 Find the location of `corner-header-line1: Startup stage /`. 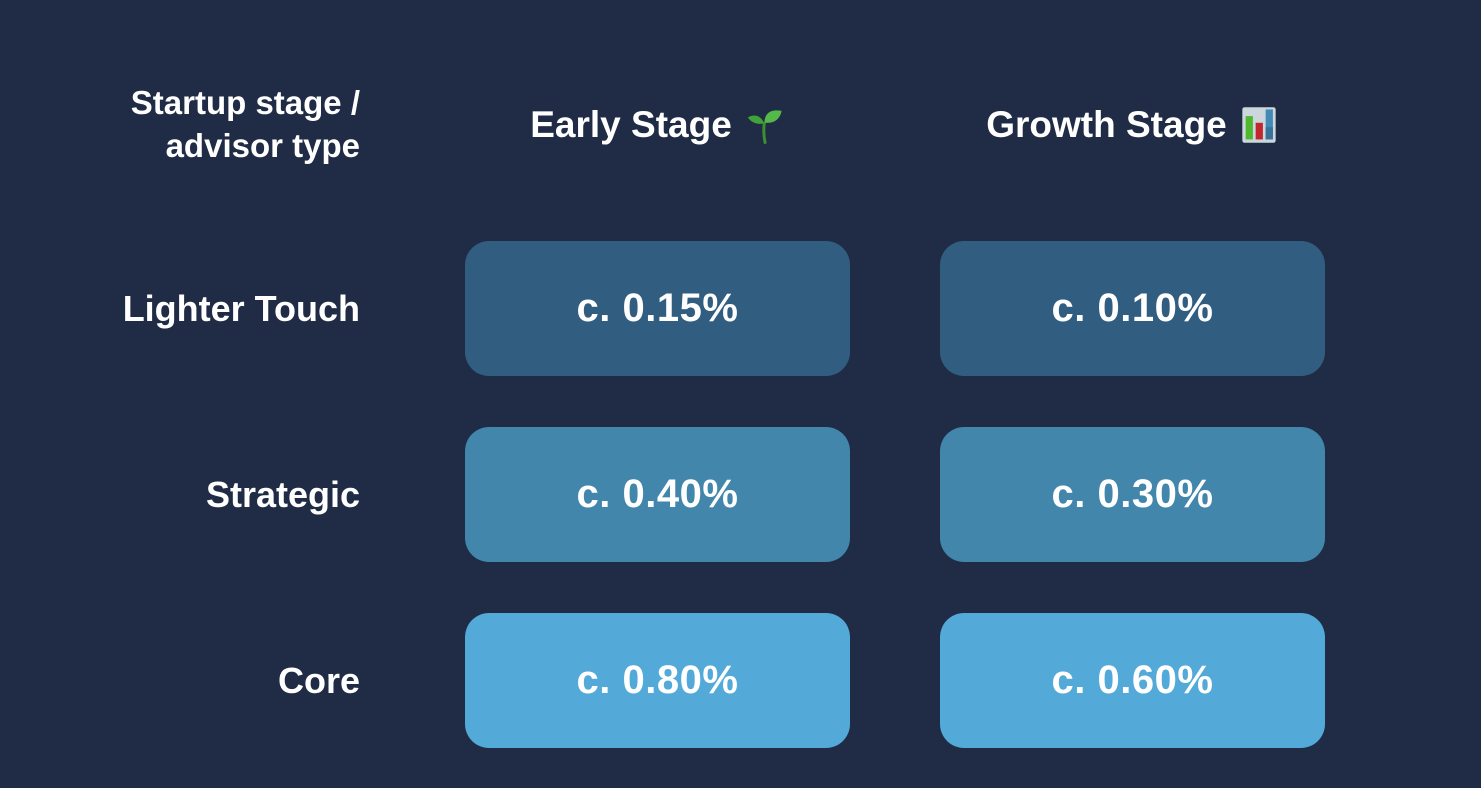

corner-header-line1: Startup stage / is located at coordinates (245, 103).